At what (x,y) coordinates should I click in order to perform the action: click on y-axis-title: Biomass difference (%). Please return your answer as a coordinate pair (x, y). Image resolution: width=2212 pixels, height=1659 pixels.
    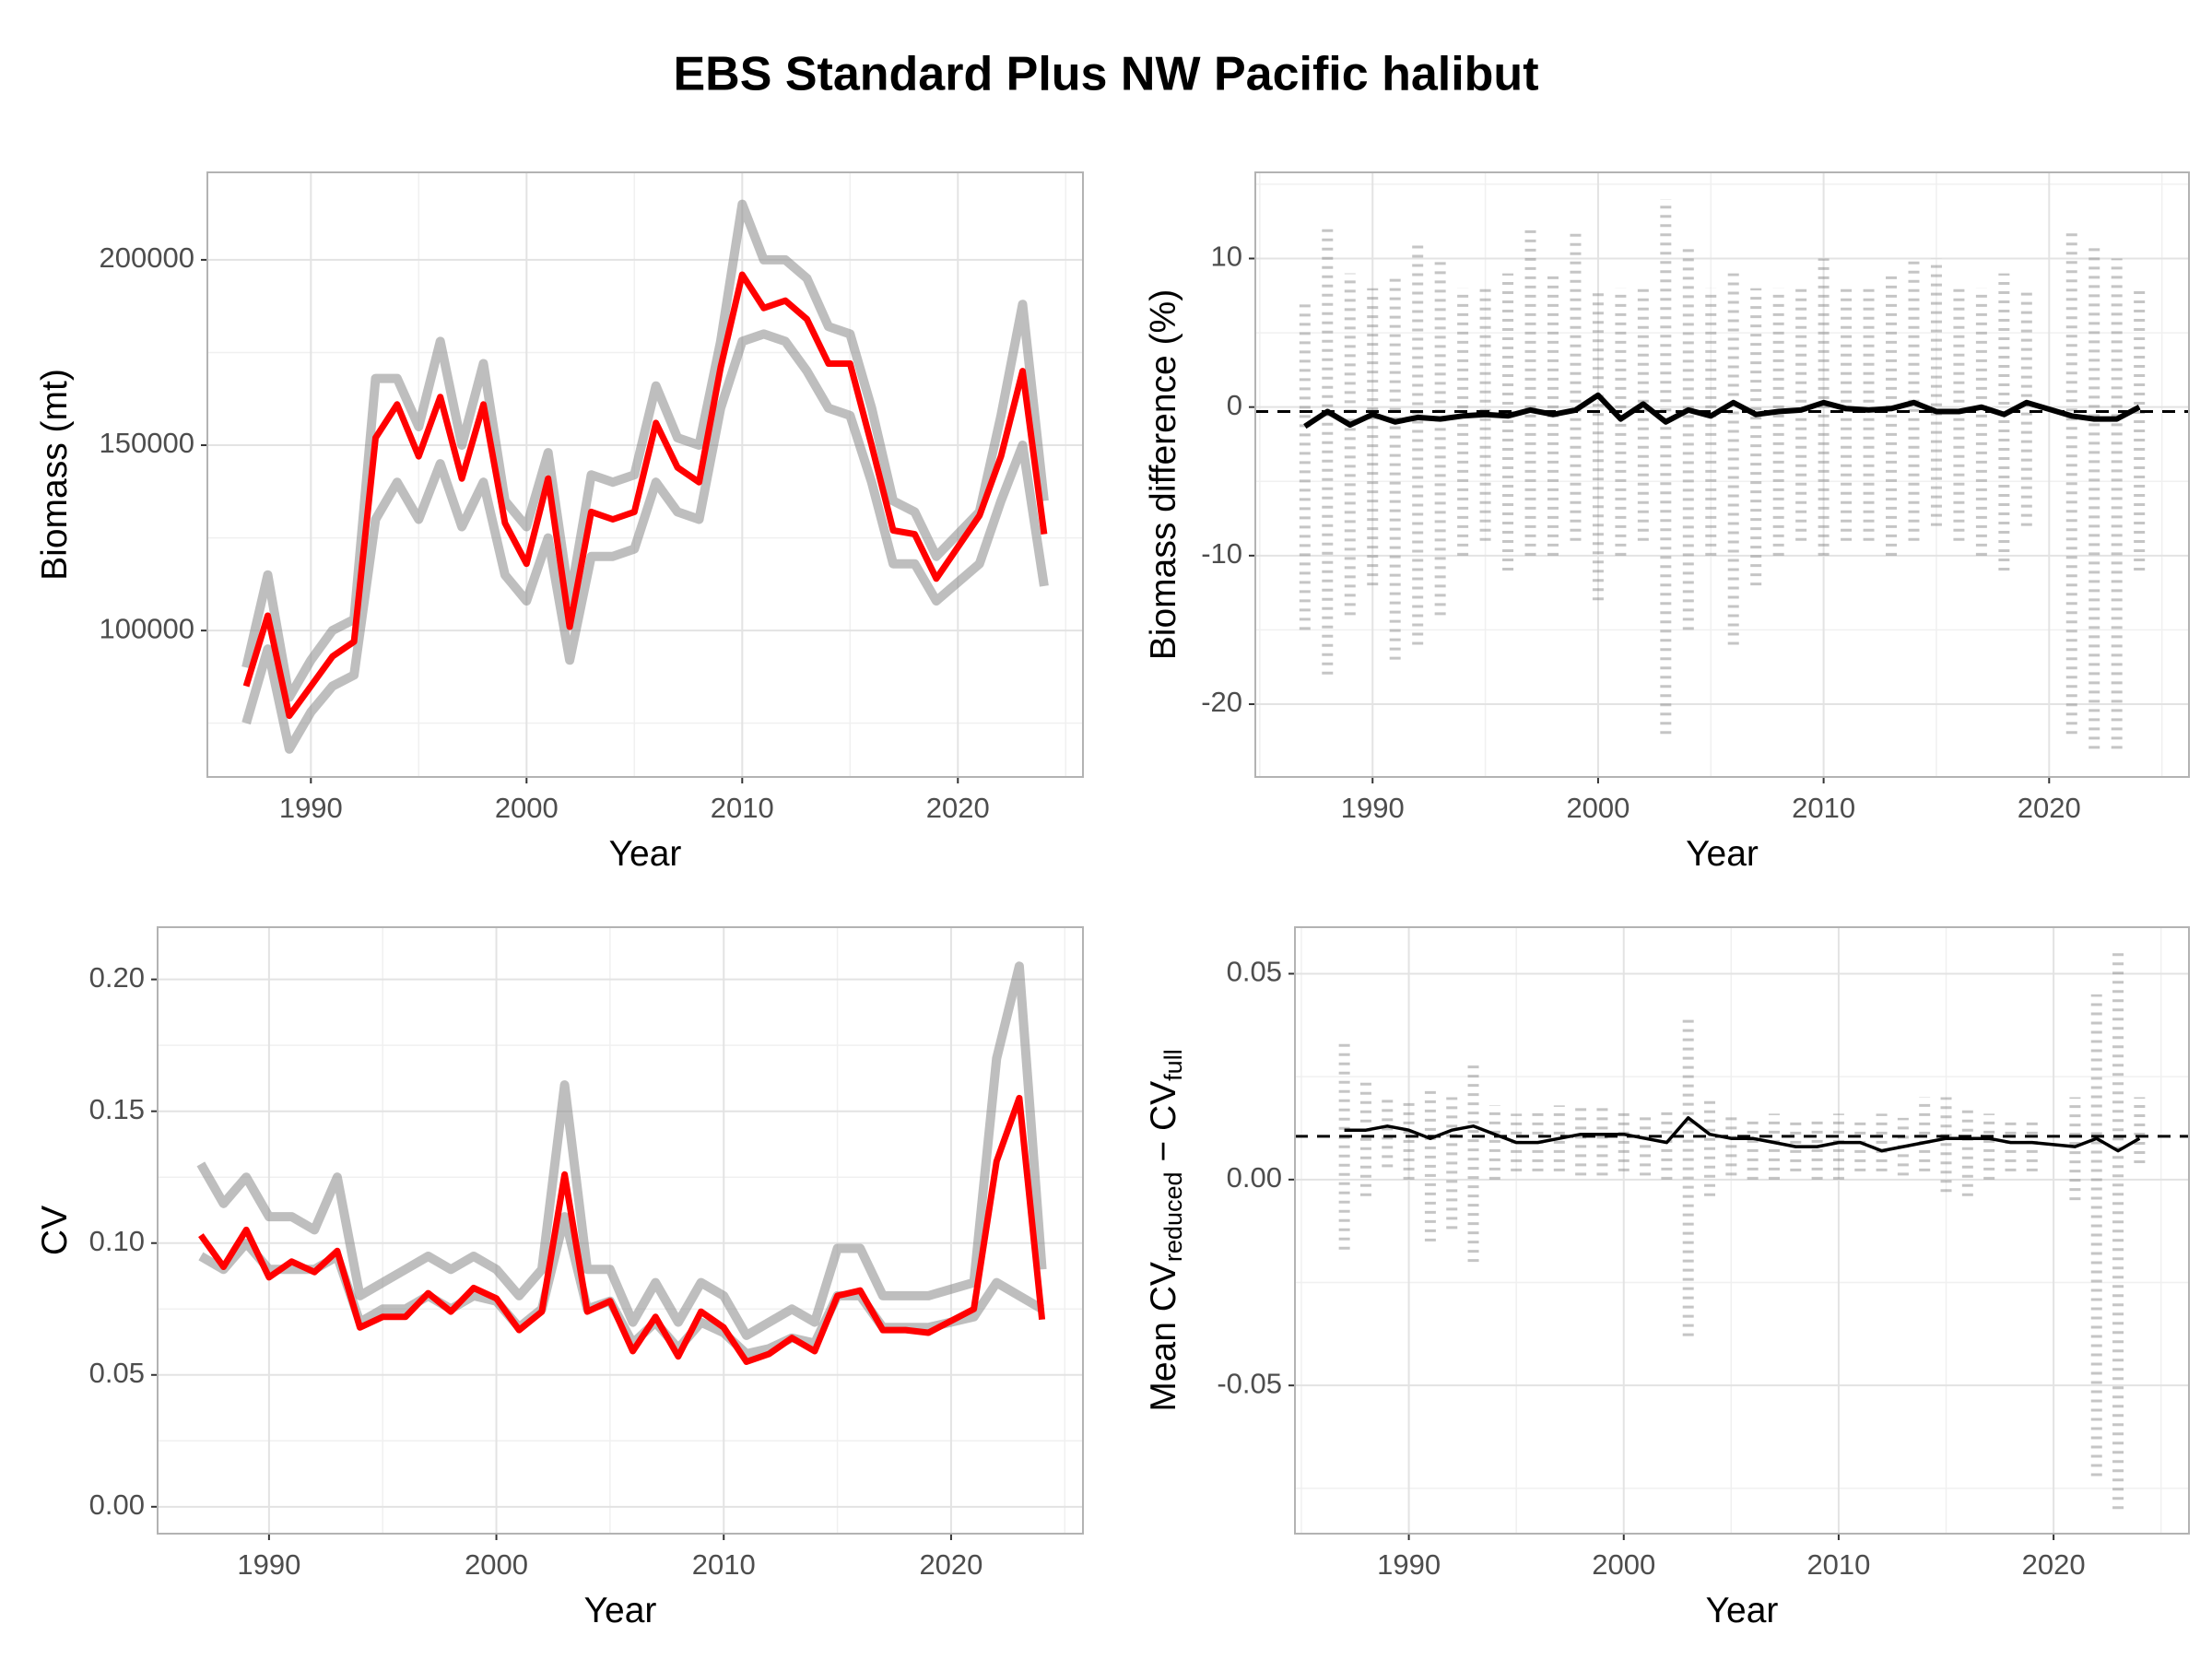
    Looking at the image, I should click on (1163, 474).